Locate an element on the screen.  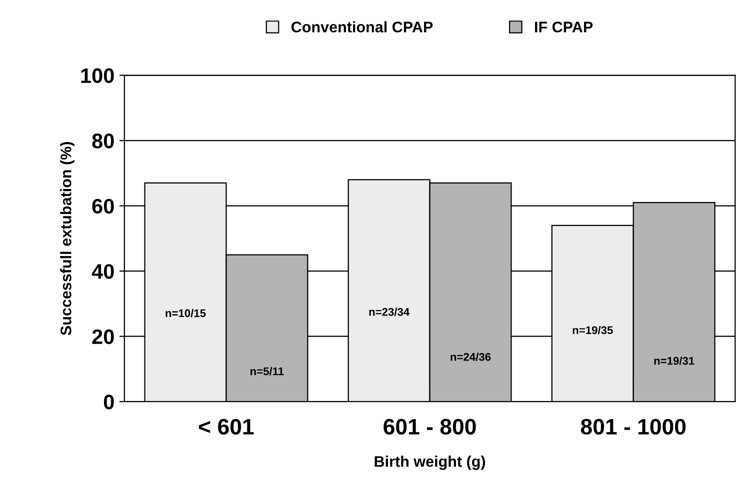
data-label: n=23/34 is located at coordinates (389, 312).